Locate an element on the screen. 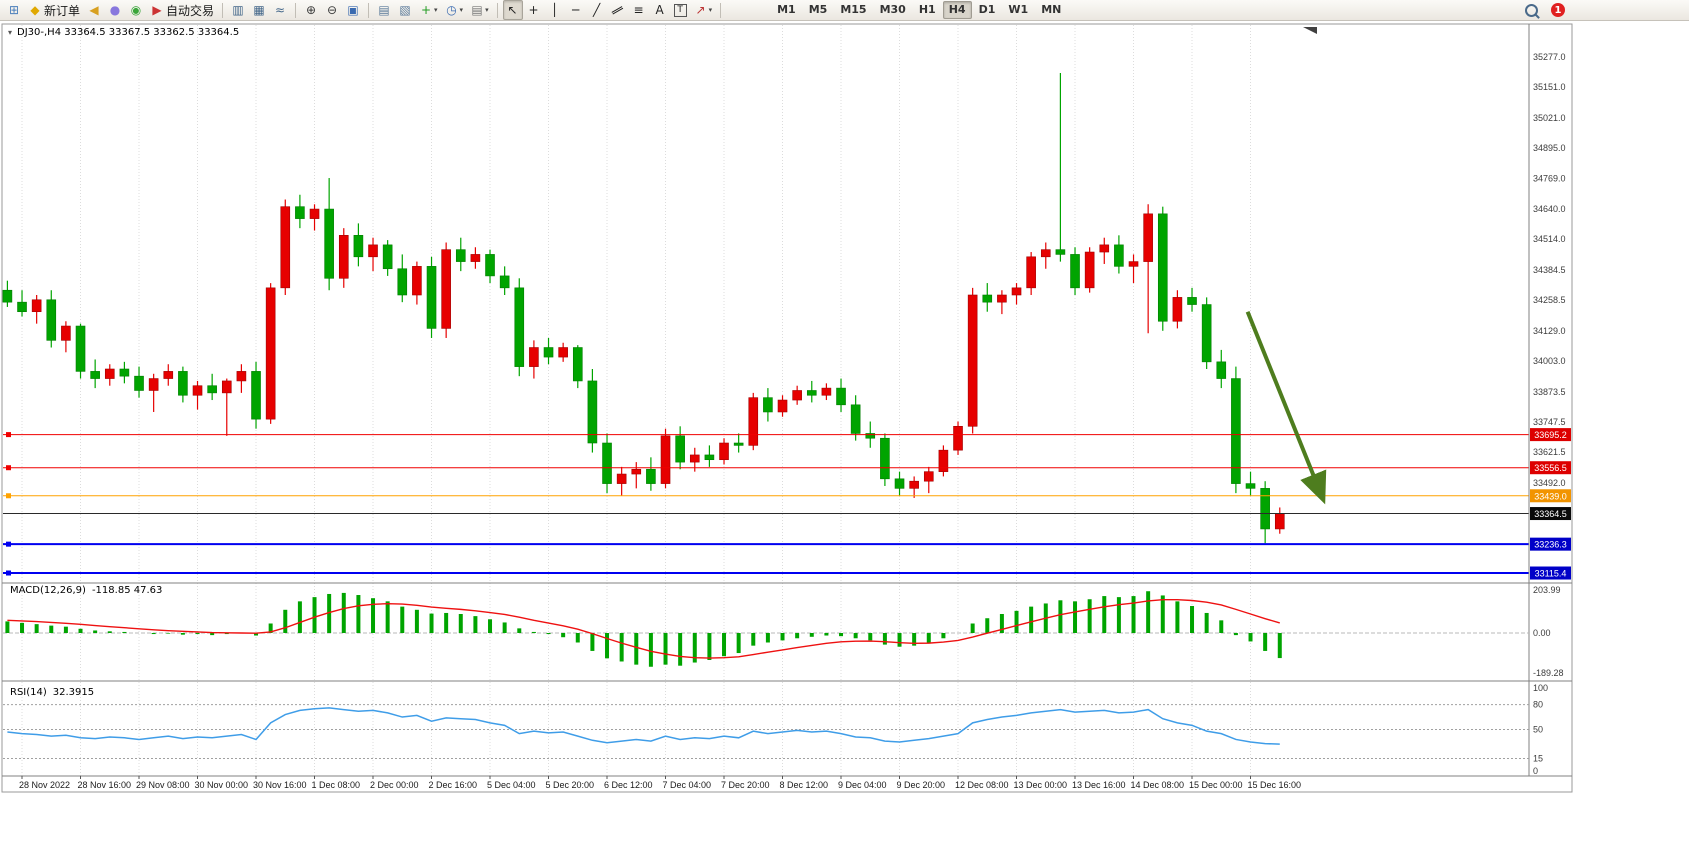  svg-text: 7 Dec 20:00 is located at coordinates (745, 785).